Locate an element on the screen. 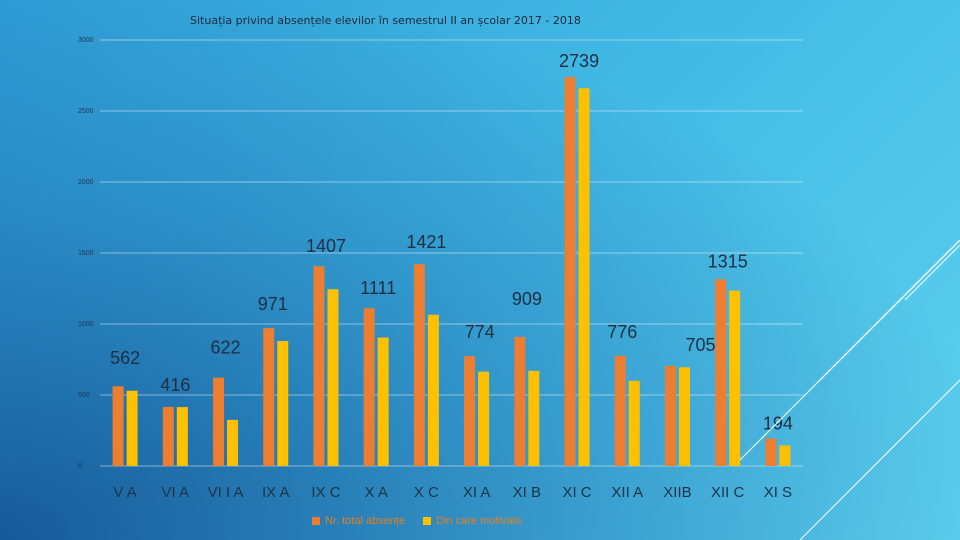 The height and width of the screenshot is (540, 960). data-label-3: 971 is located at coordinates (273, 304).